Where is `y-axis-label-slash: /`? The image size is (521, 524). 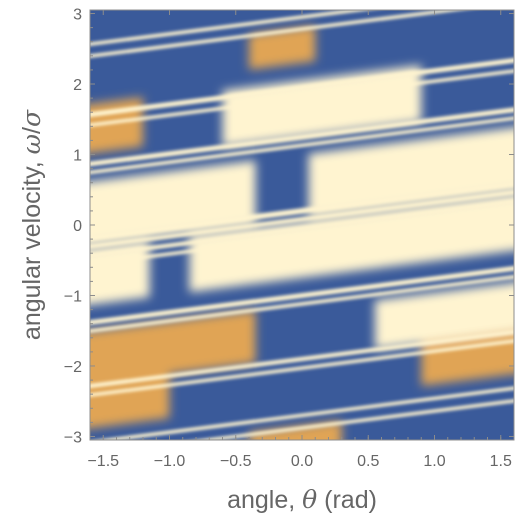 y-axis-label-slash: / is located at coordinates (32, 130).